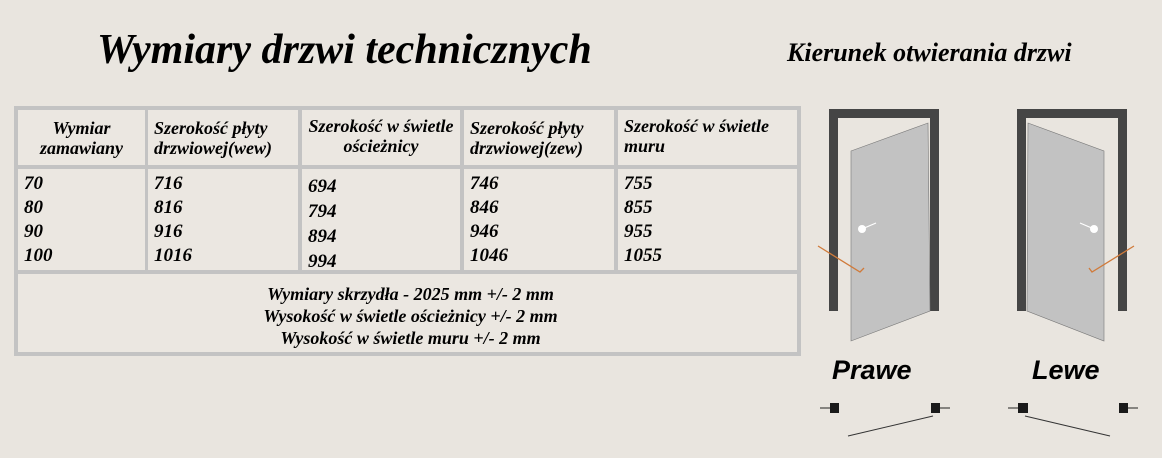  What do you see at coordinates (484, 231) in the screenshot?
I see `value: 946` at bounding box center [484, 231].